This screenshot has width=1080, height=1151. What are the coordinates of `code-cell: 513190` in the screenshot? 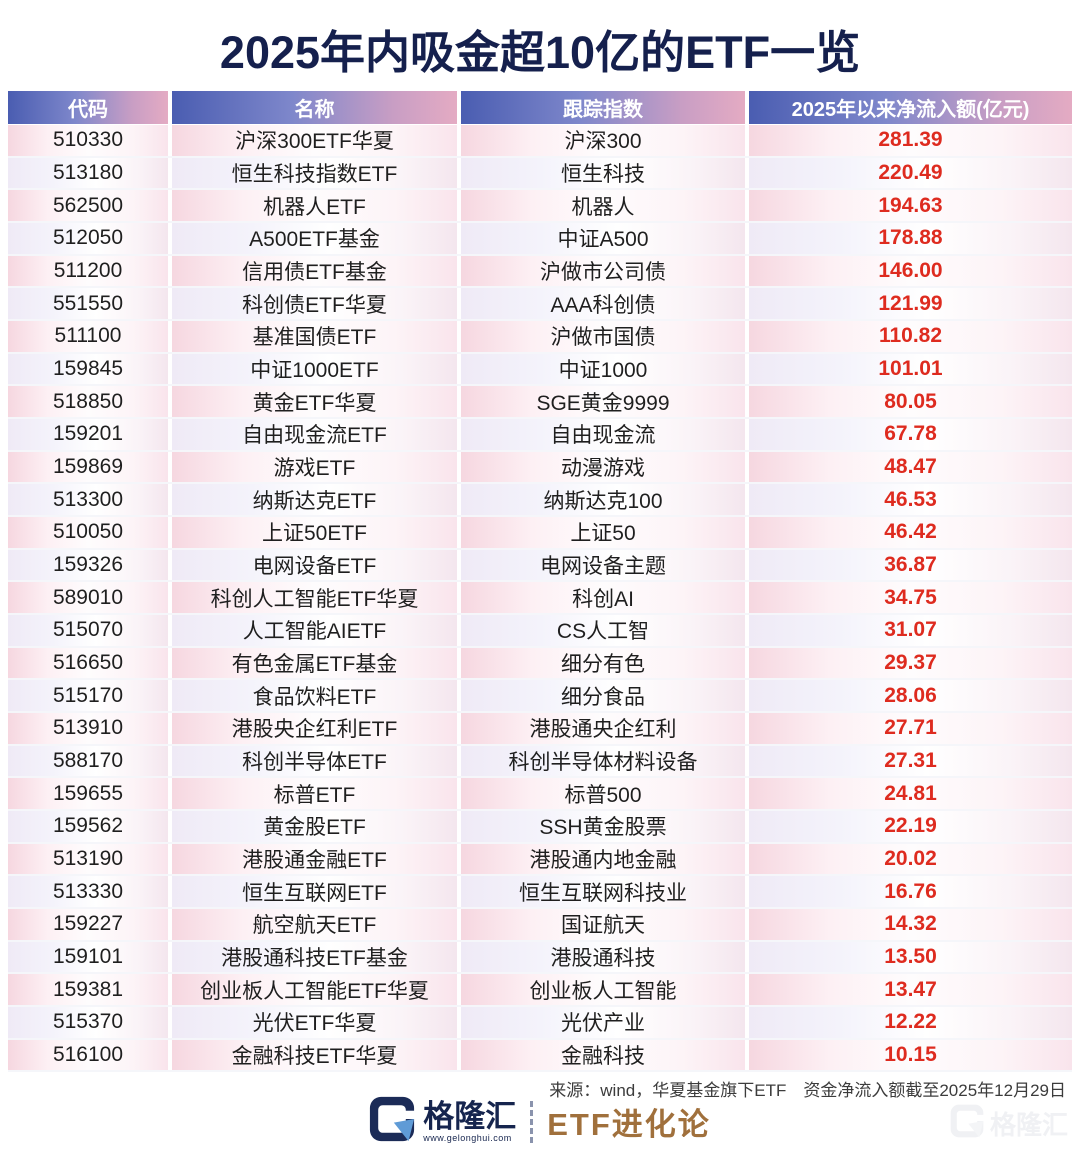 It's located at (88, 859).